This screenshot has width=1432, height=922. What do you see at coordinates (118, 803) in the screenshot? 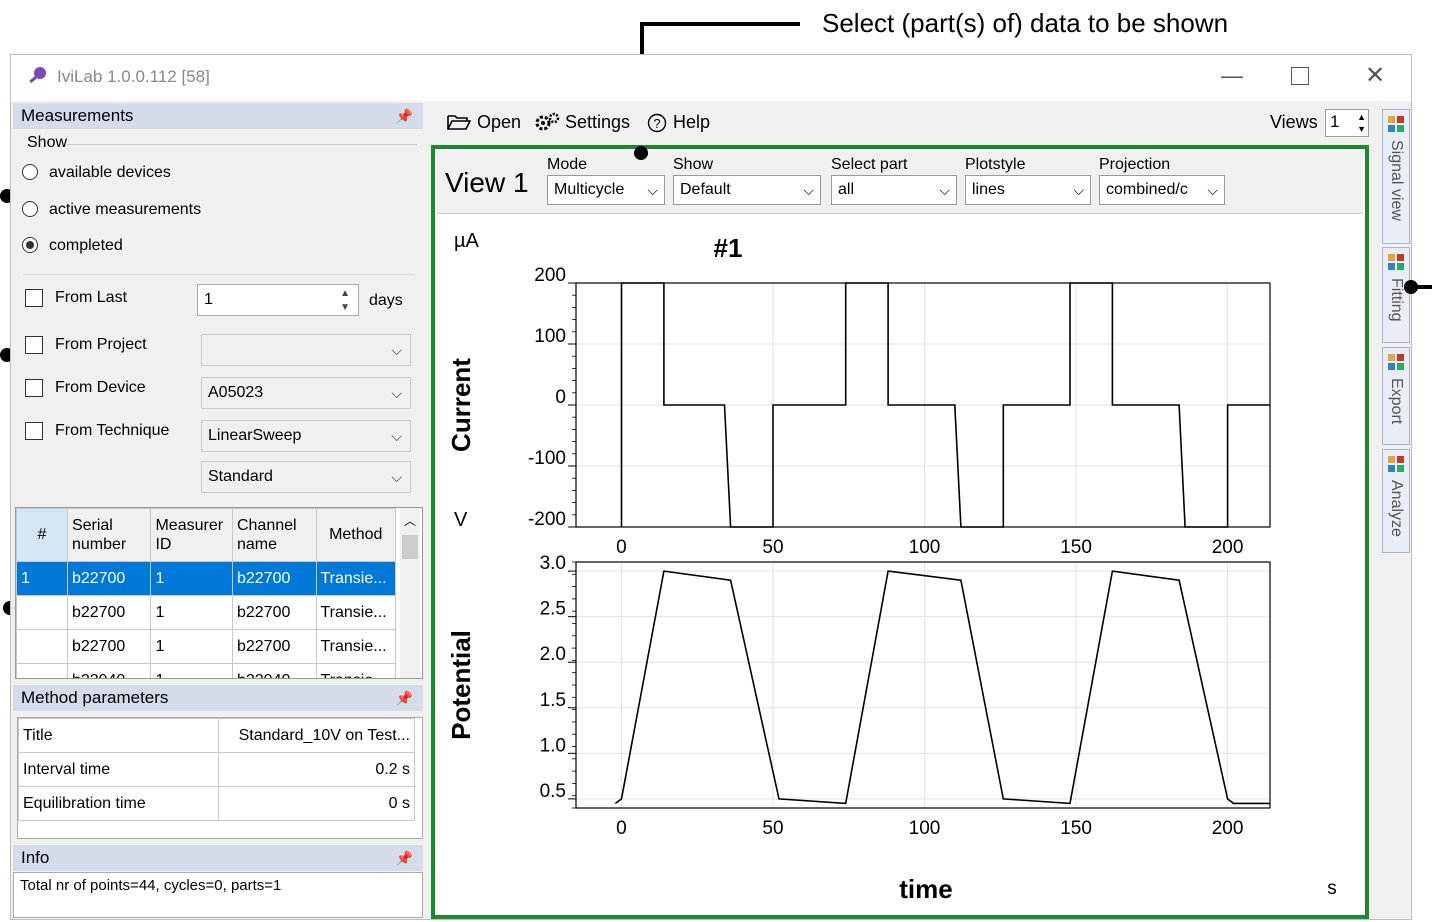
I see `param-name: Equilibration time` at bounding box center [118, 803].